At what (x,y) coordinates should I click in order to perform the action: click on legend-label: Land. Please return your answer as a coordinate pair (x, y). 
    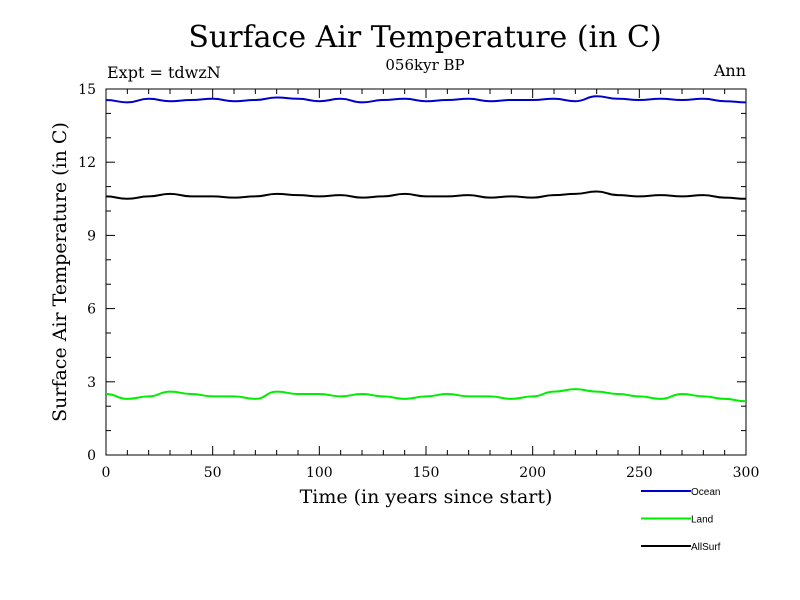
    Looking at the image, I should click on (702, 520).